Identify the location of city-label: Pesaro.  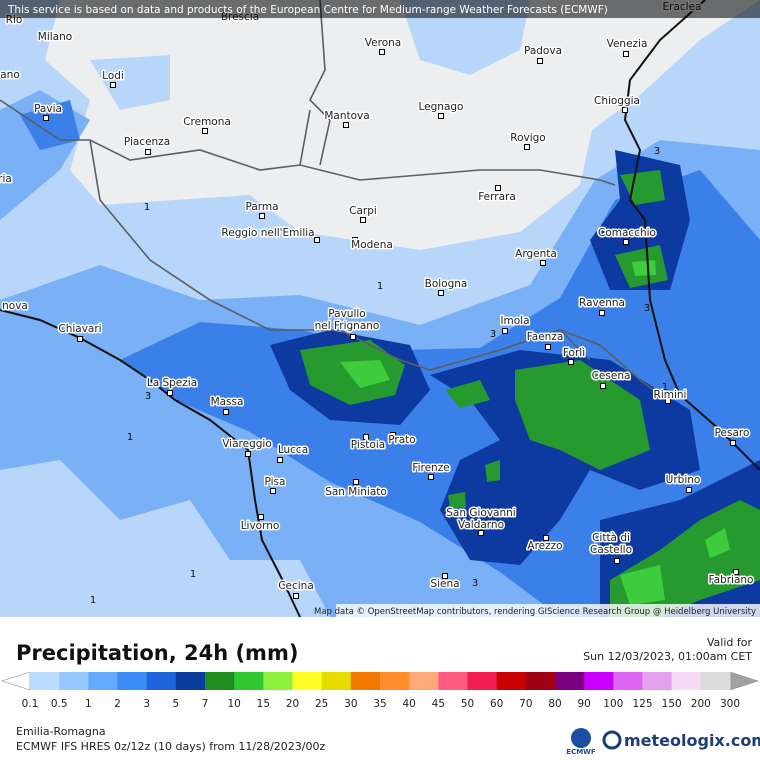
(732, 433).